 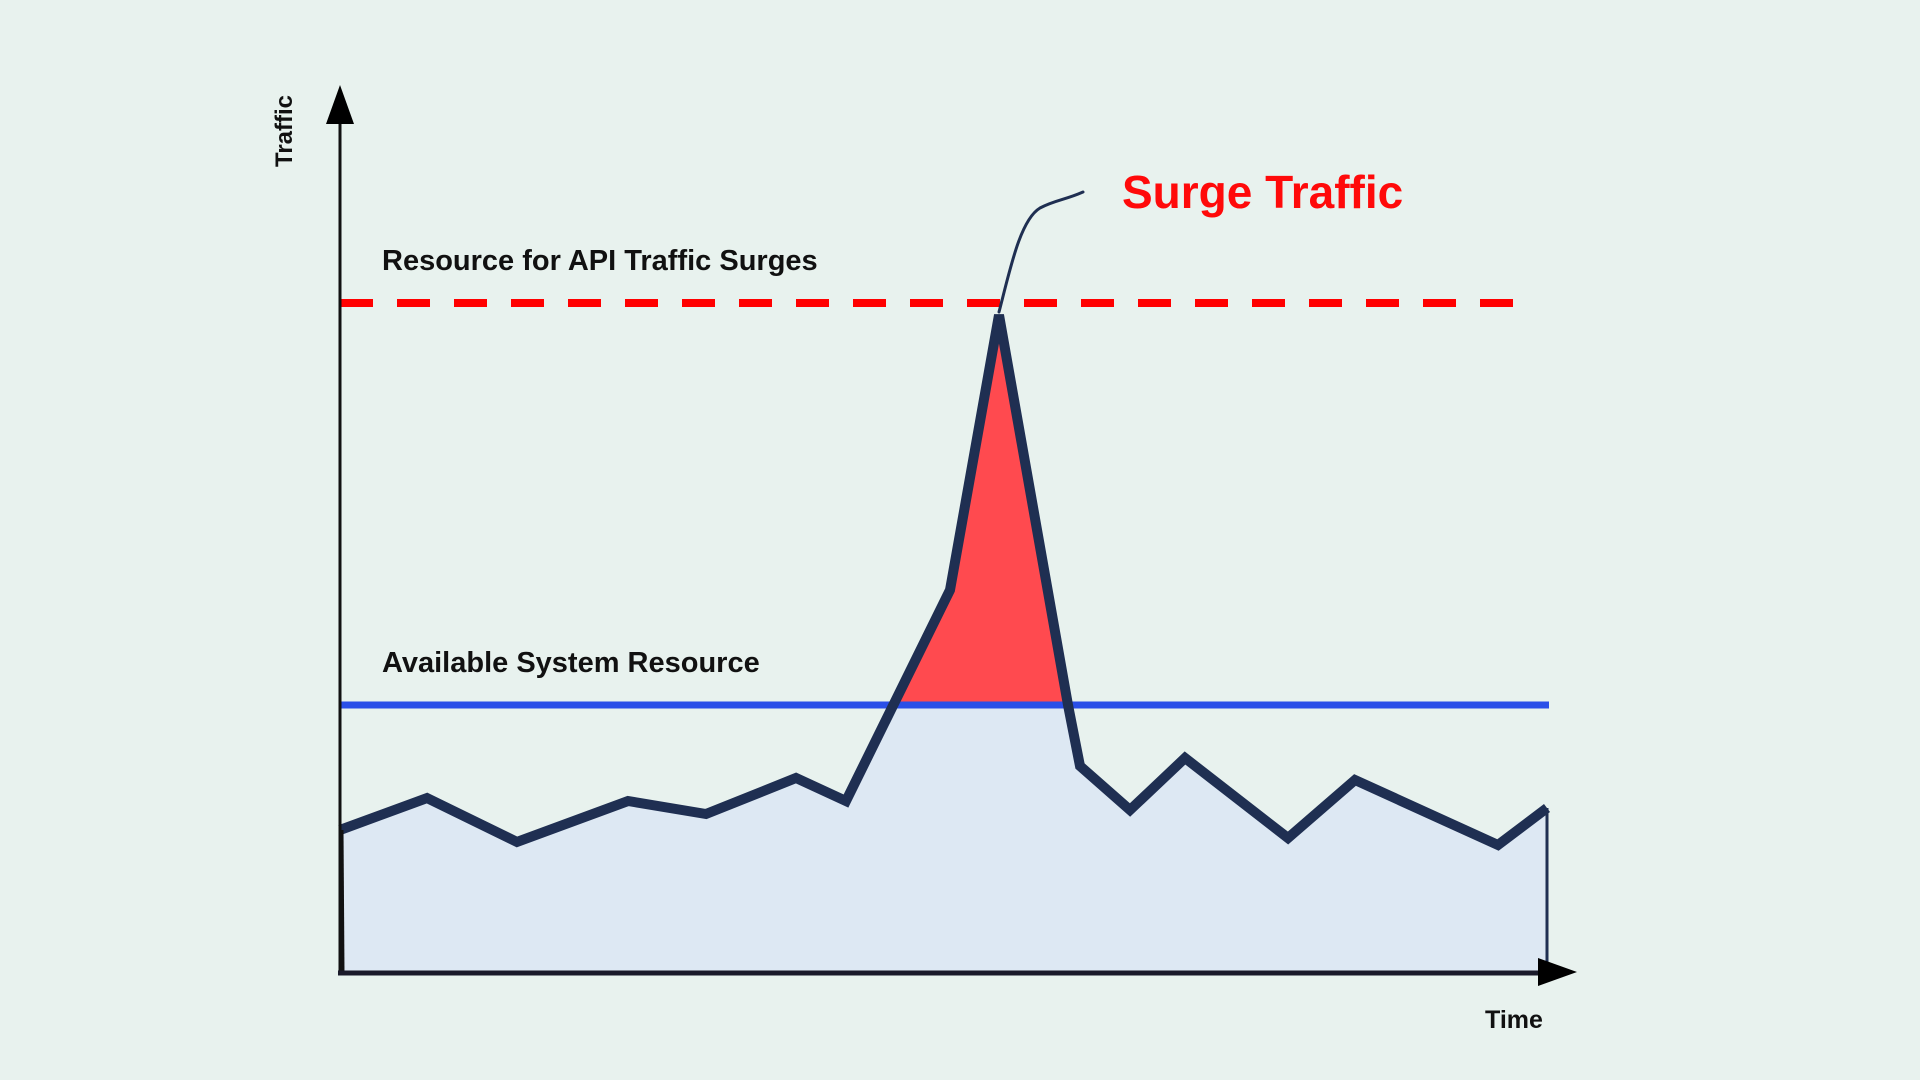 What do you see at coordinates (979, 510) in the screenshot?
I see `surge-area-fill` at bounding box center [979, 510].